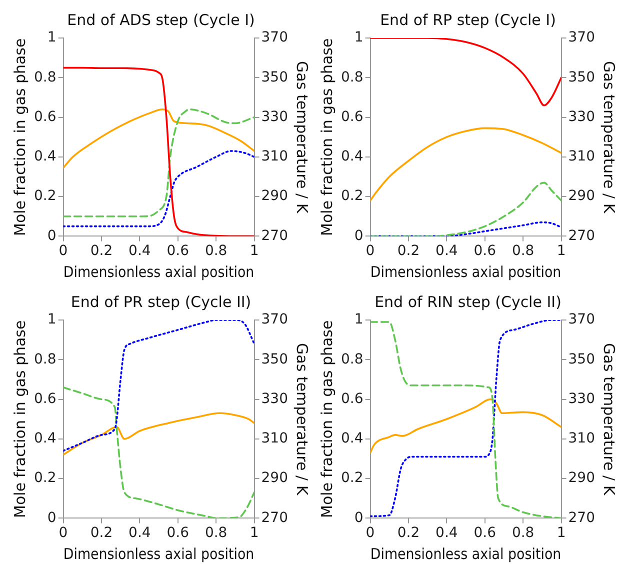  What do you see at coordinates (468, 19) in the screenshot?
I see `chart-title: End of RP step (Cycle I)` at bounding box center [468, 19].